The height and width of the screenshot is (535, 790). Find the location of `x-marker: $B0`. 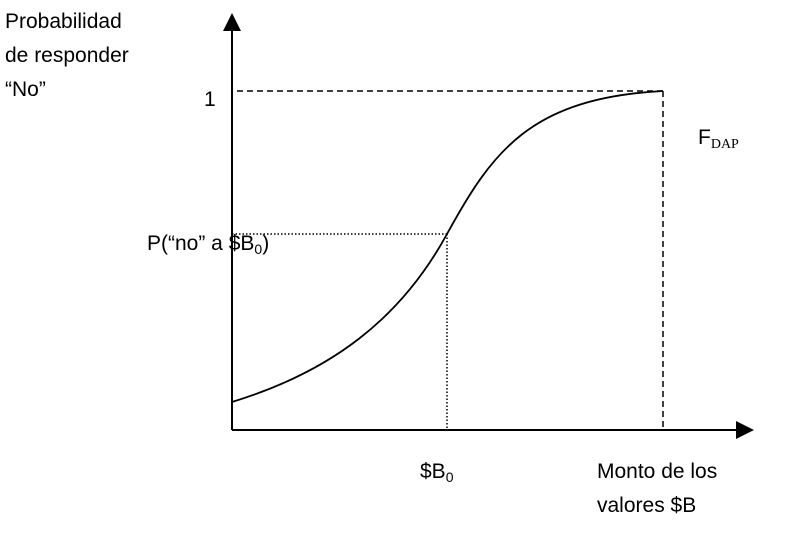

x-marker: $B0 is located at coordinates (437, 472).